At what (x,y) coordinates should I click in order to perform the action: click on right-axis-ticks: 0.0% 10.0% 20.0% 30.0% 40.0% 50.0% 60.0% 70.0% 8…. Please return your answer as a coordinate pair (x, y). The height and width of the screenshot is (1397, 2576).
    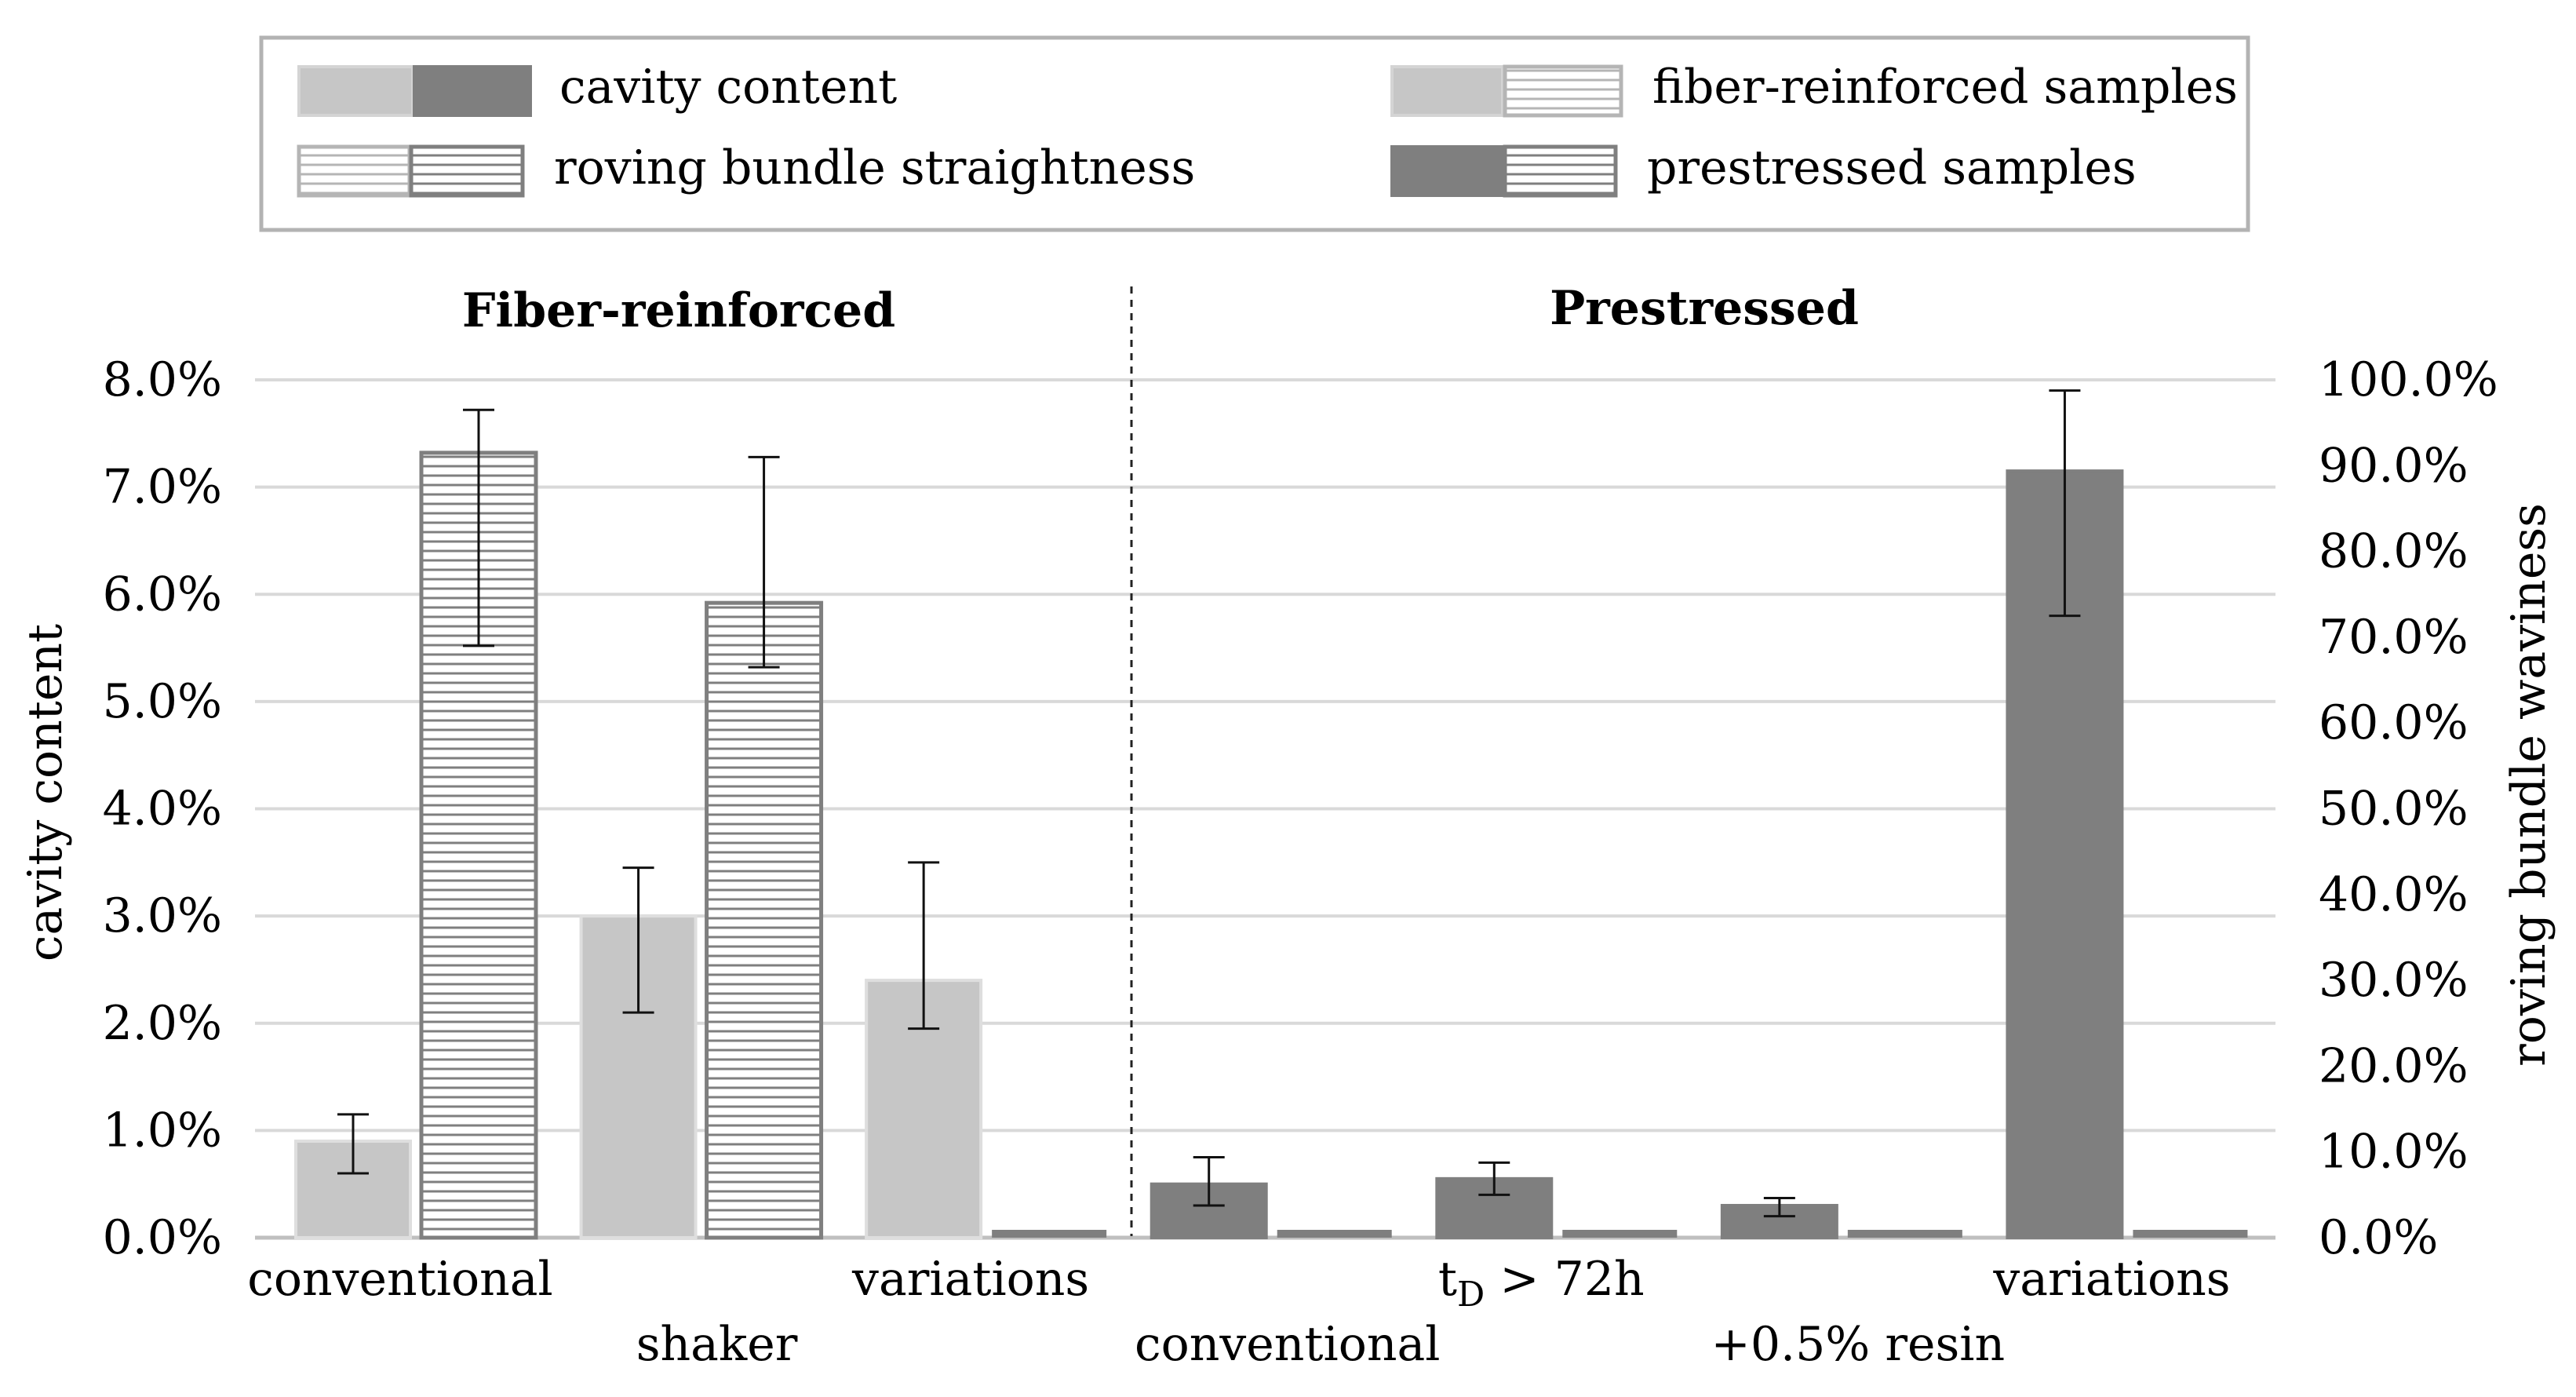
    Looking at the image, I should click on (2408, 808).